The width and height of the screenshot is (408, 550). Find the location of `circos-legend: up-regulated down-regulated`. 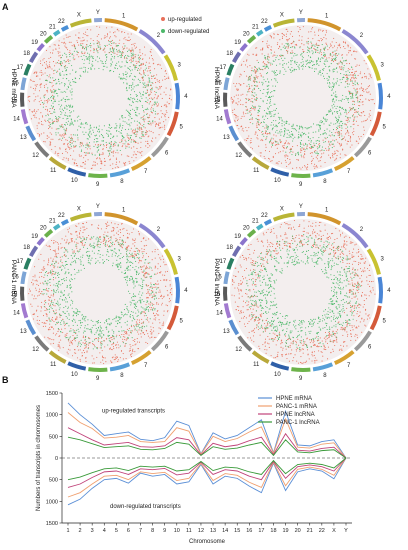

circos-legend: up-regulated down-regulated is located at coordinates (185, 26).